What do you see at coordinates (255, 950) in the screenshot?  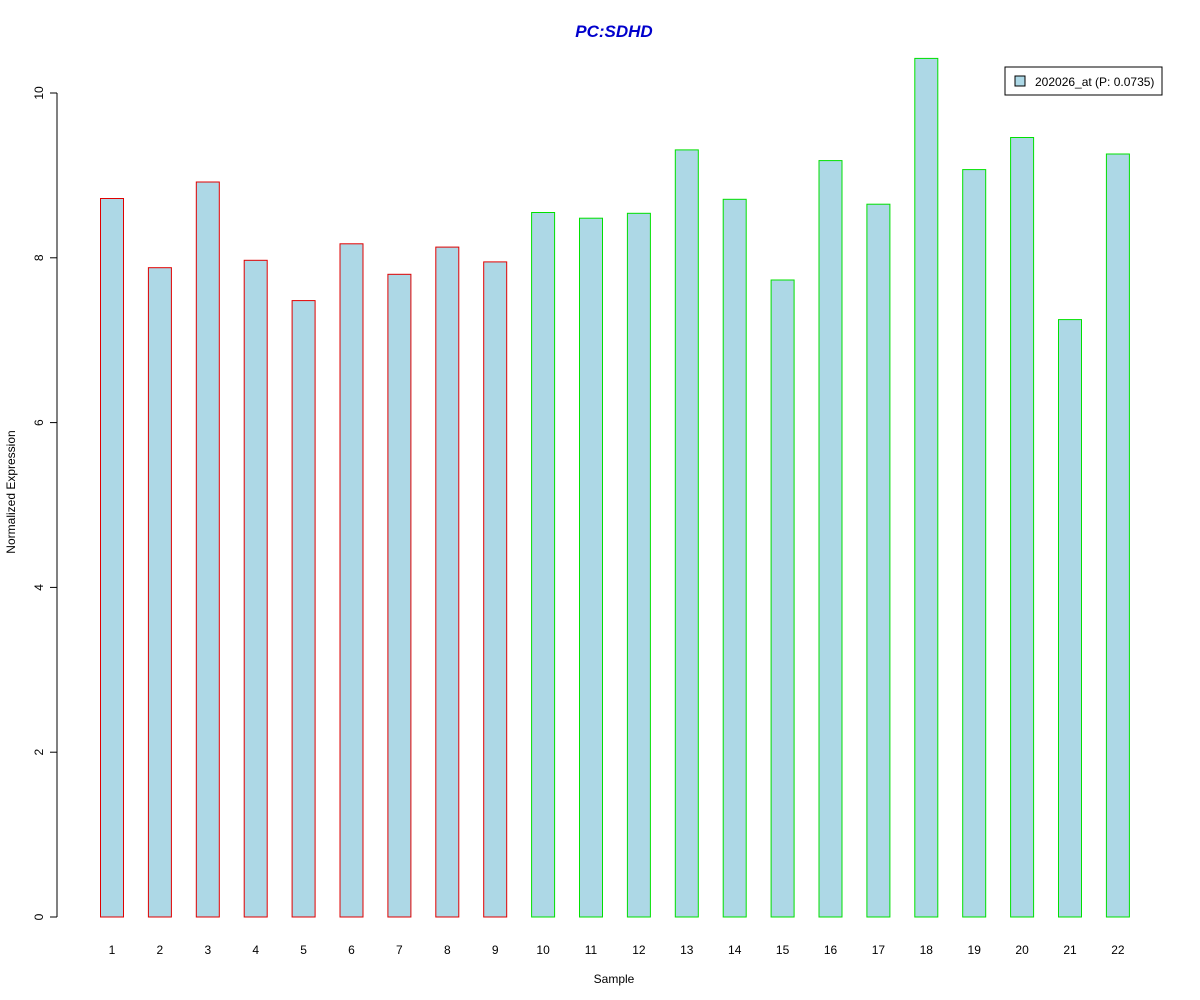 I see `x-tick-label: 4` at bounding box center [255, 950].